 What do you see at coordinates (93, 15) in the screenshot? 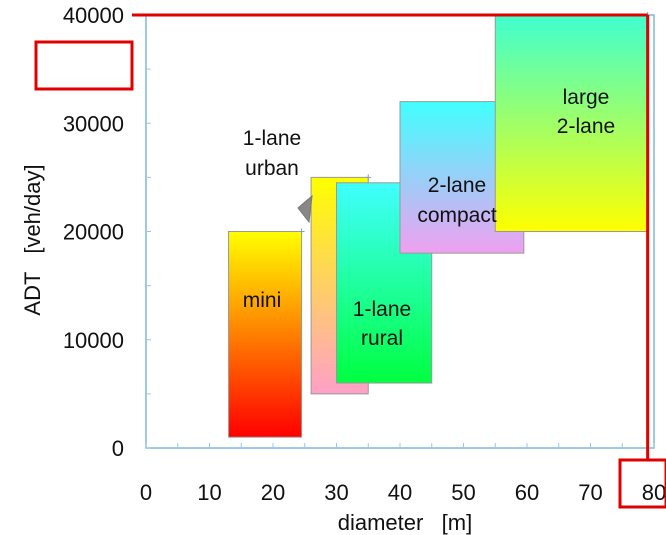
I see `y-tick-label: 40000` at bounding box center [93, 15].